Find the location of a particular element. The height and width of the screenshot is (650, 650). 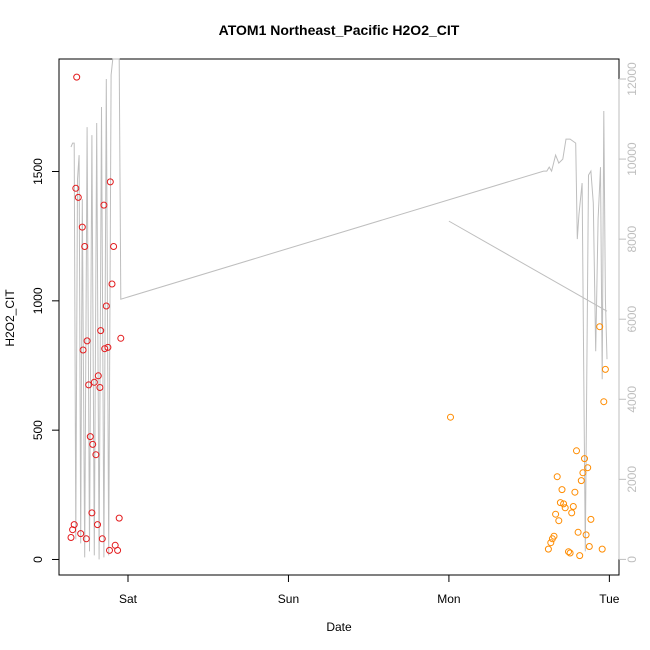

left-tick-label: 1500 is located at coordinates (38, 171).